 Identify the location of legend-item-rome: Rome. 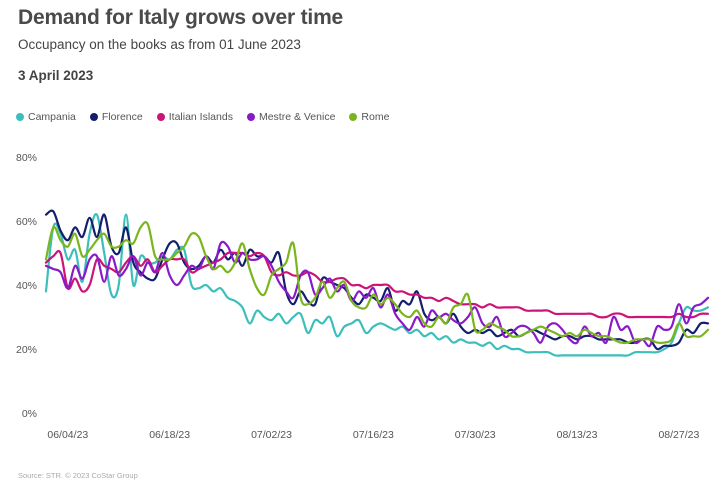
(369, 117).